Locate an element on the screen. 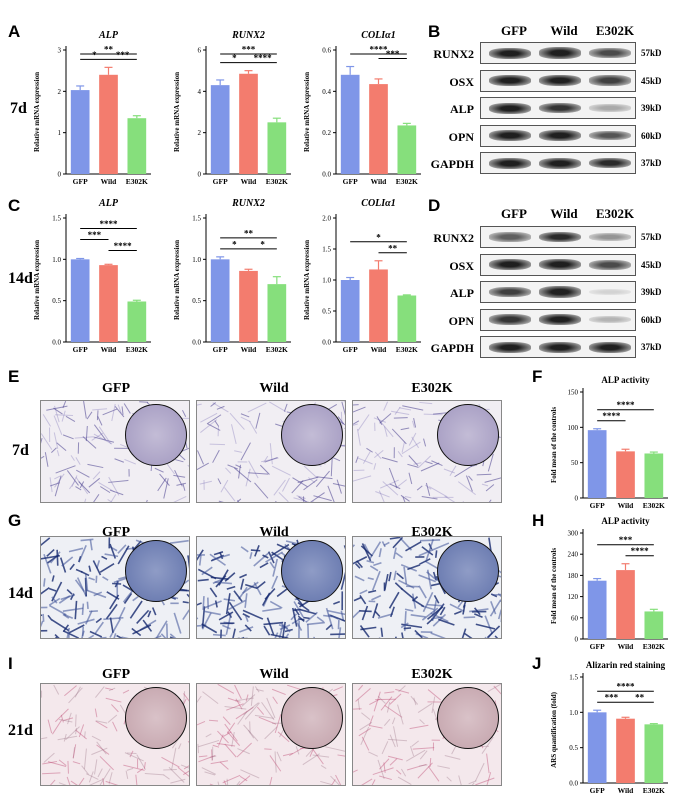  y-tick-label: 1 is located at coordinates (60, 133).